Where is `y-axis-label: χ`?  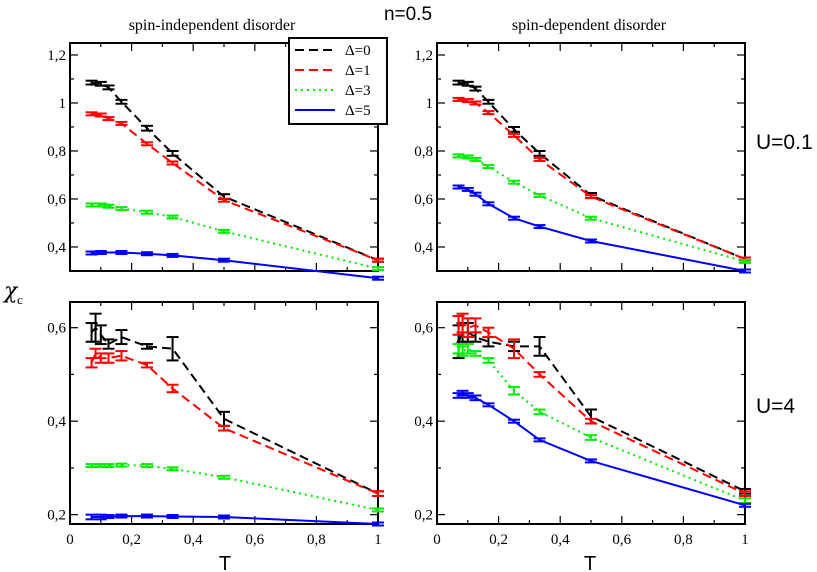 y-axis-label: χ is located at coordinates (10, 291).